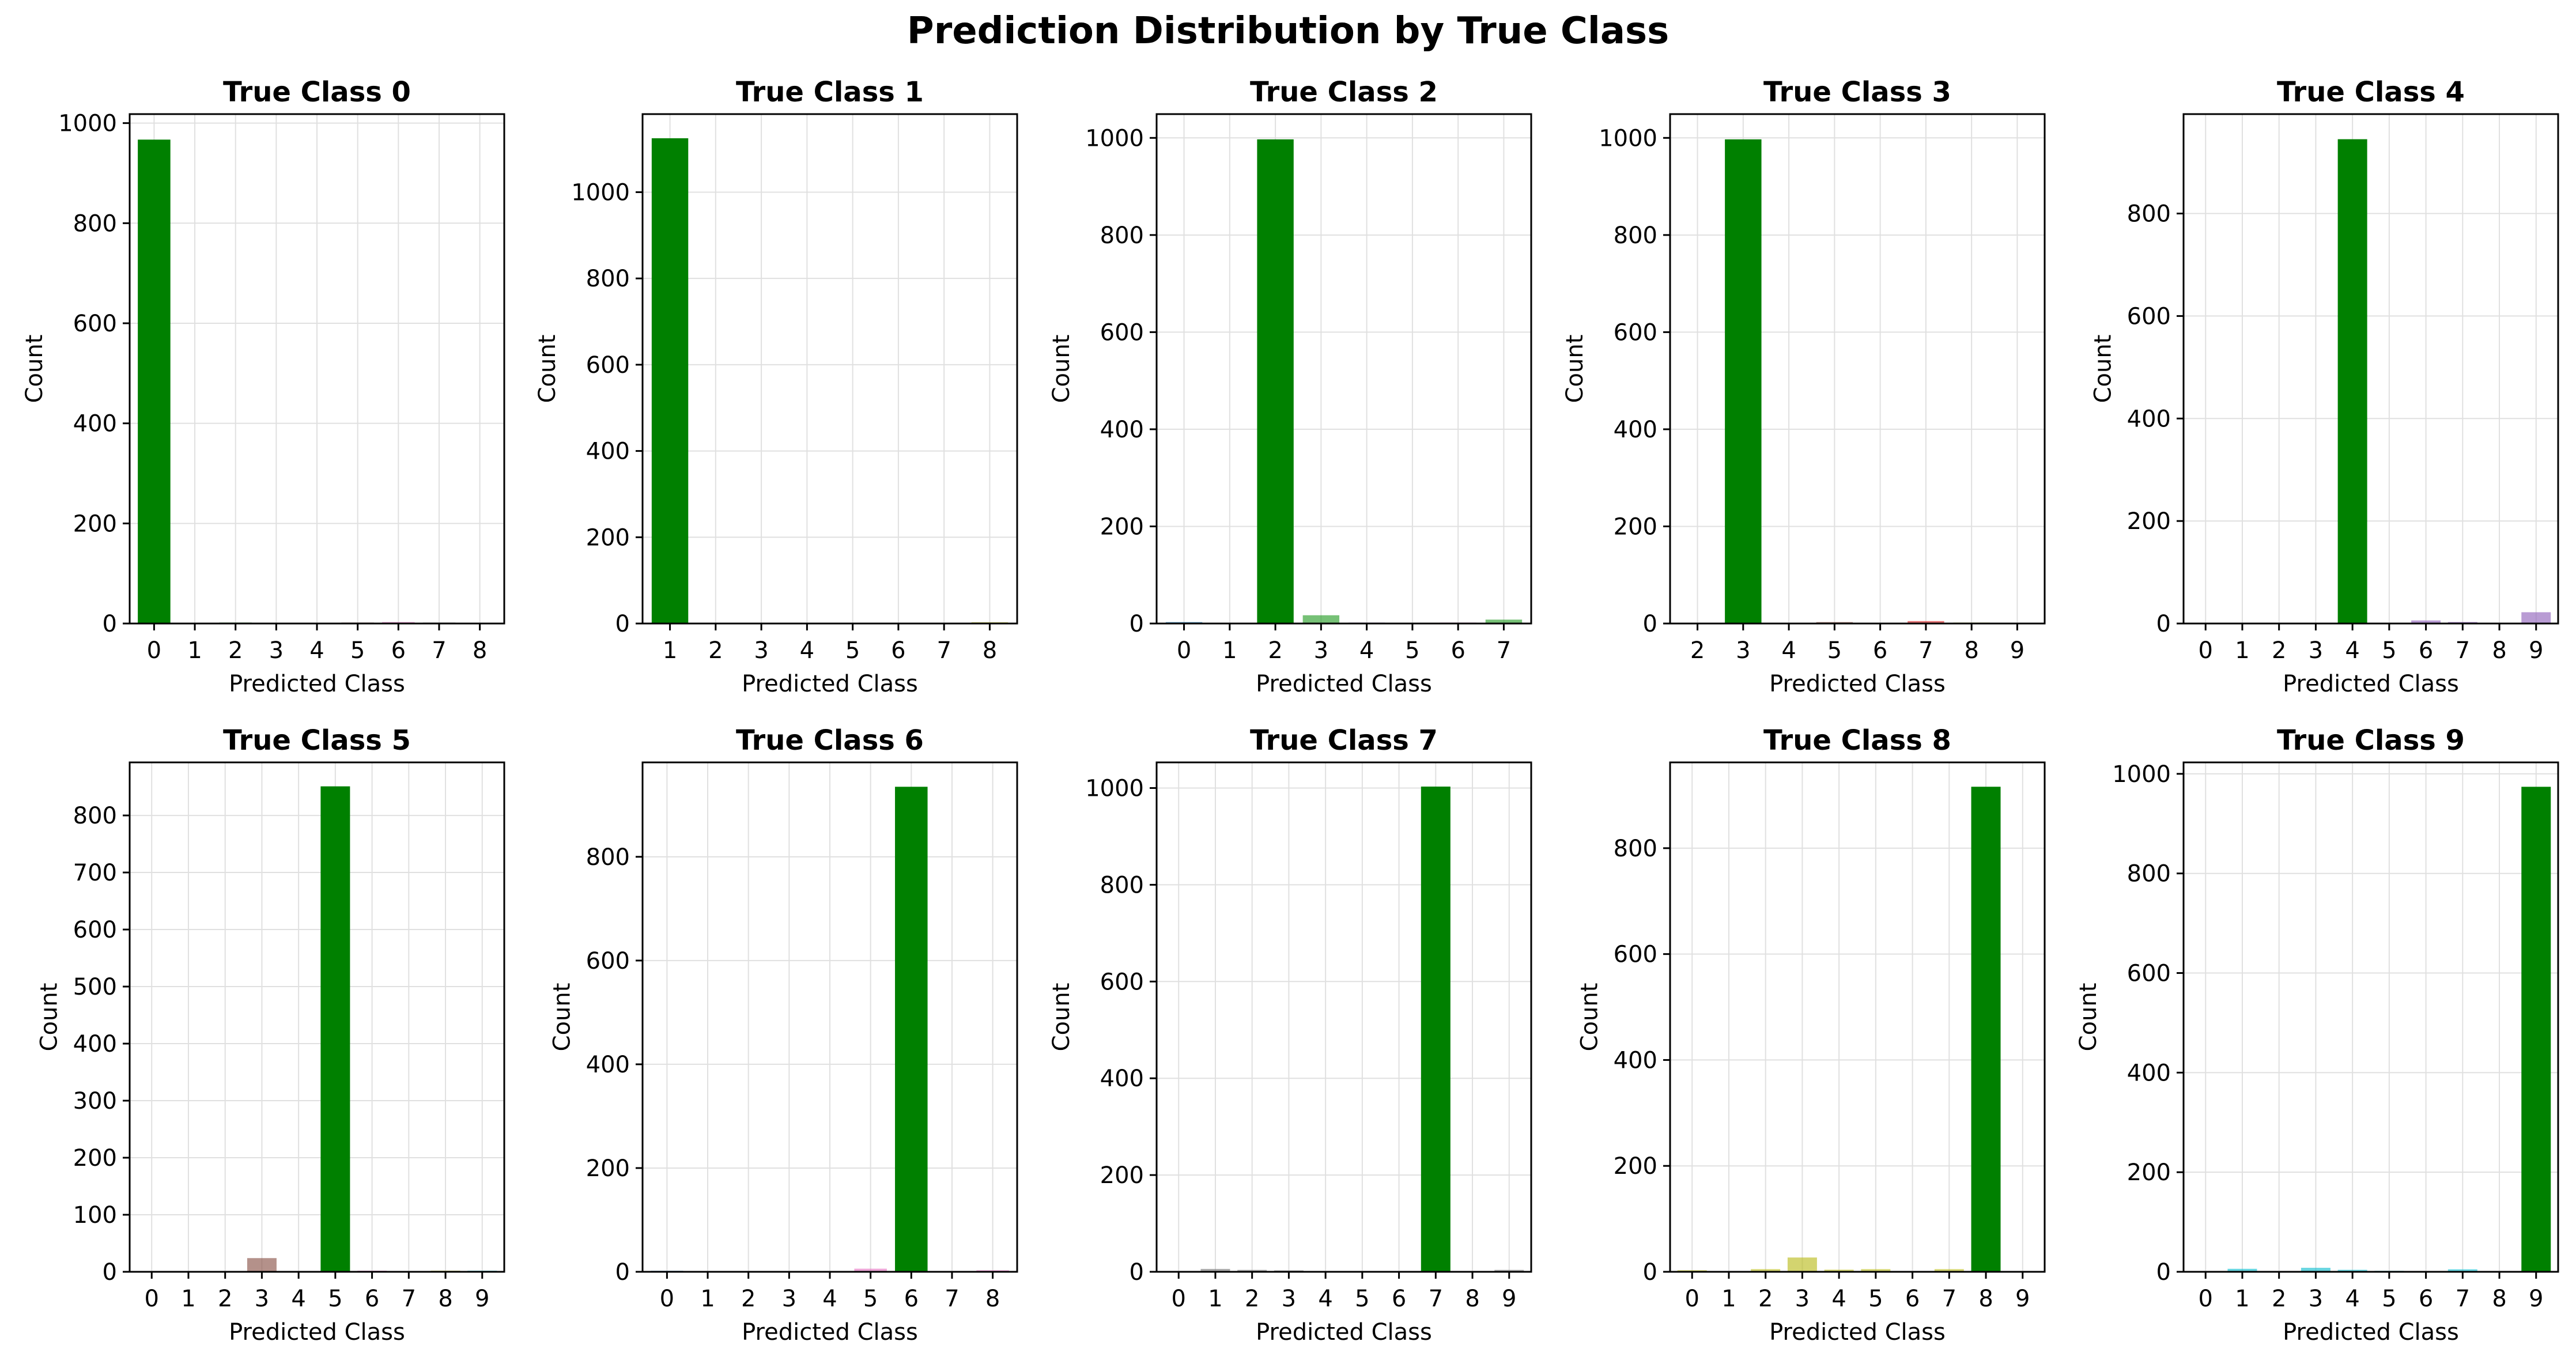  Describe the element at coordinates (1344, 740) in the screenshot. I see `subplot-title: True Class 7` at that location.